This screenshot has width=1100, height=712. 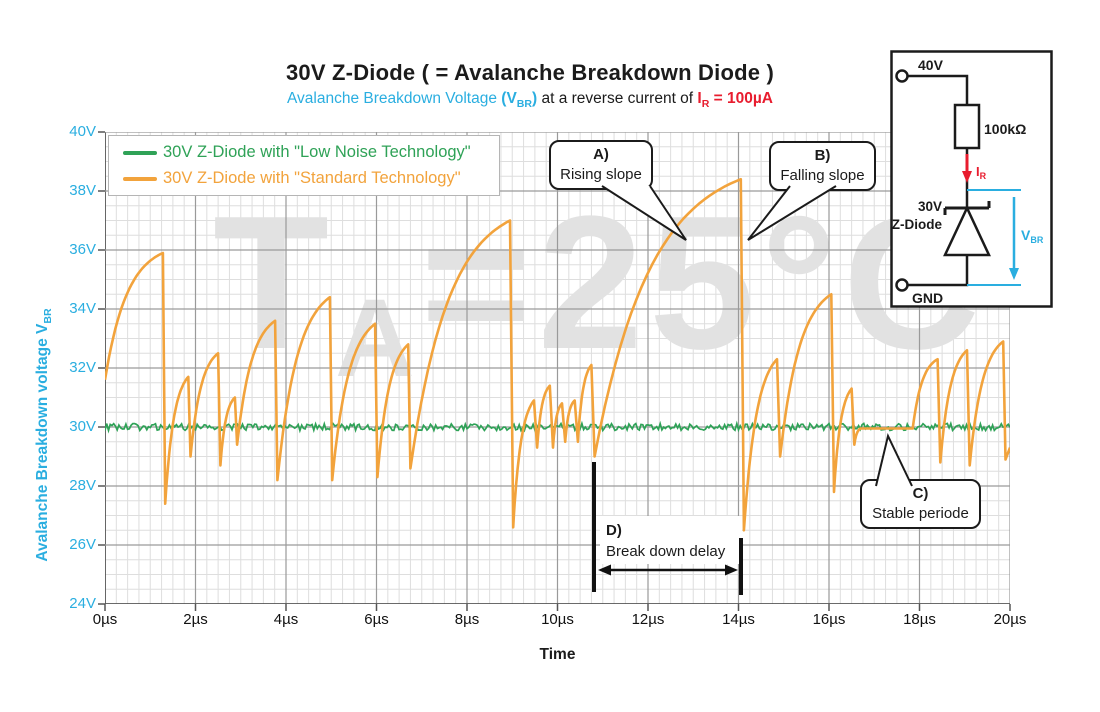 I want to click on legend-swatch-orange, so click(x=140, y=178).